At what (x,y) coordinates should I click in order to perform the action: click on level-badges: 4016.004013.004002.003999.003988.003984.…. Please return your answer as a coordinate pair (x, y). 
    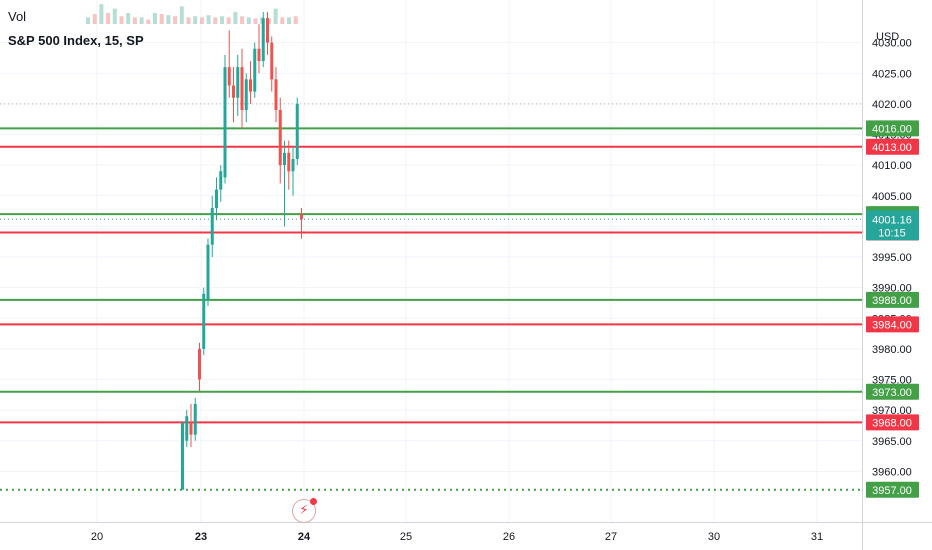
    Looking at the image, I should click on (892, 309).